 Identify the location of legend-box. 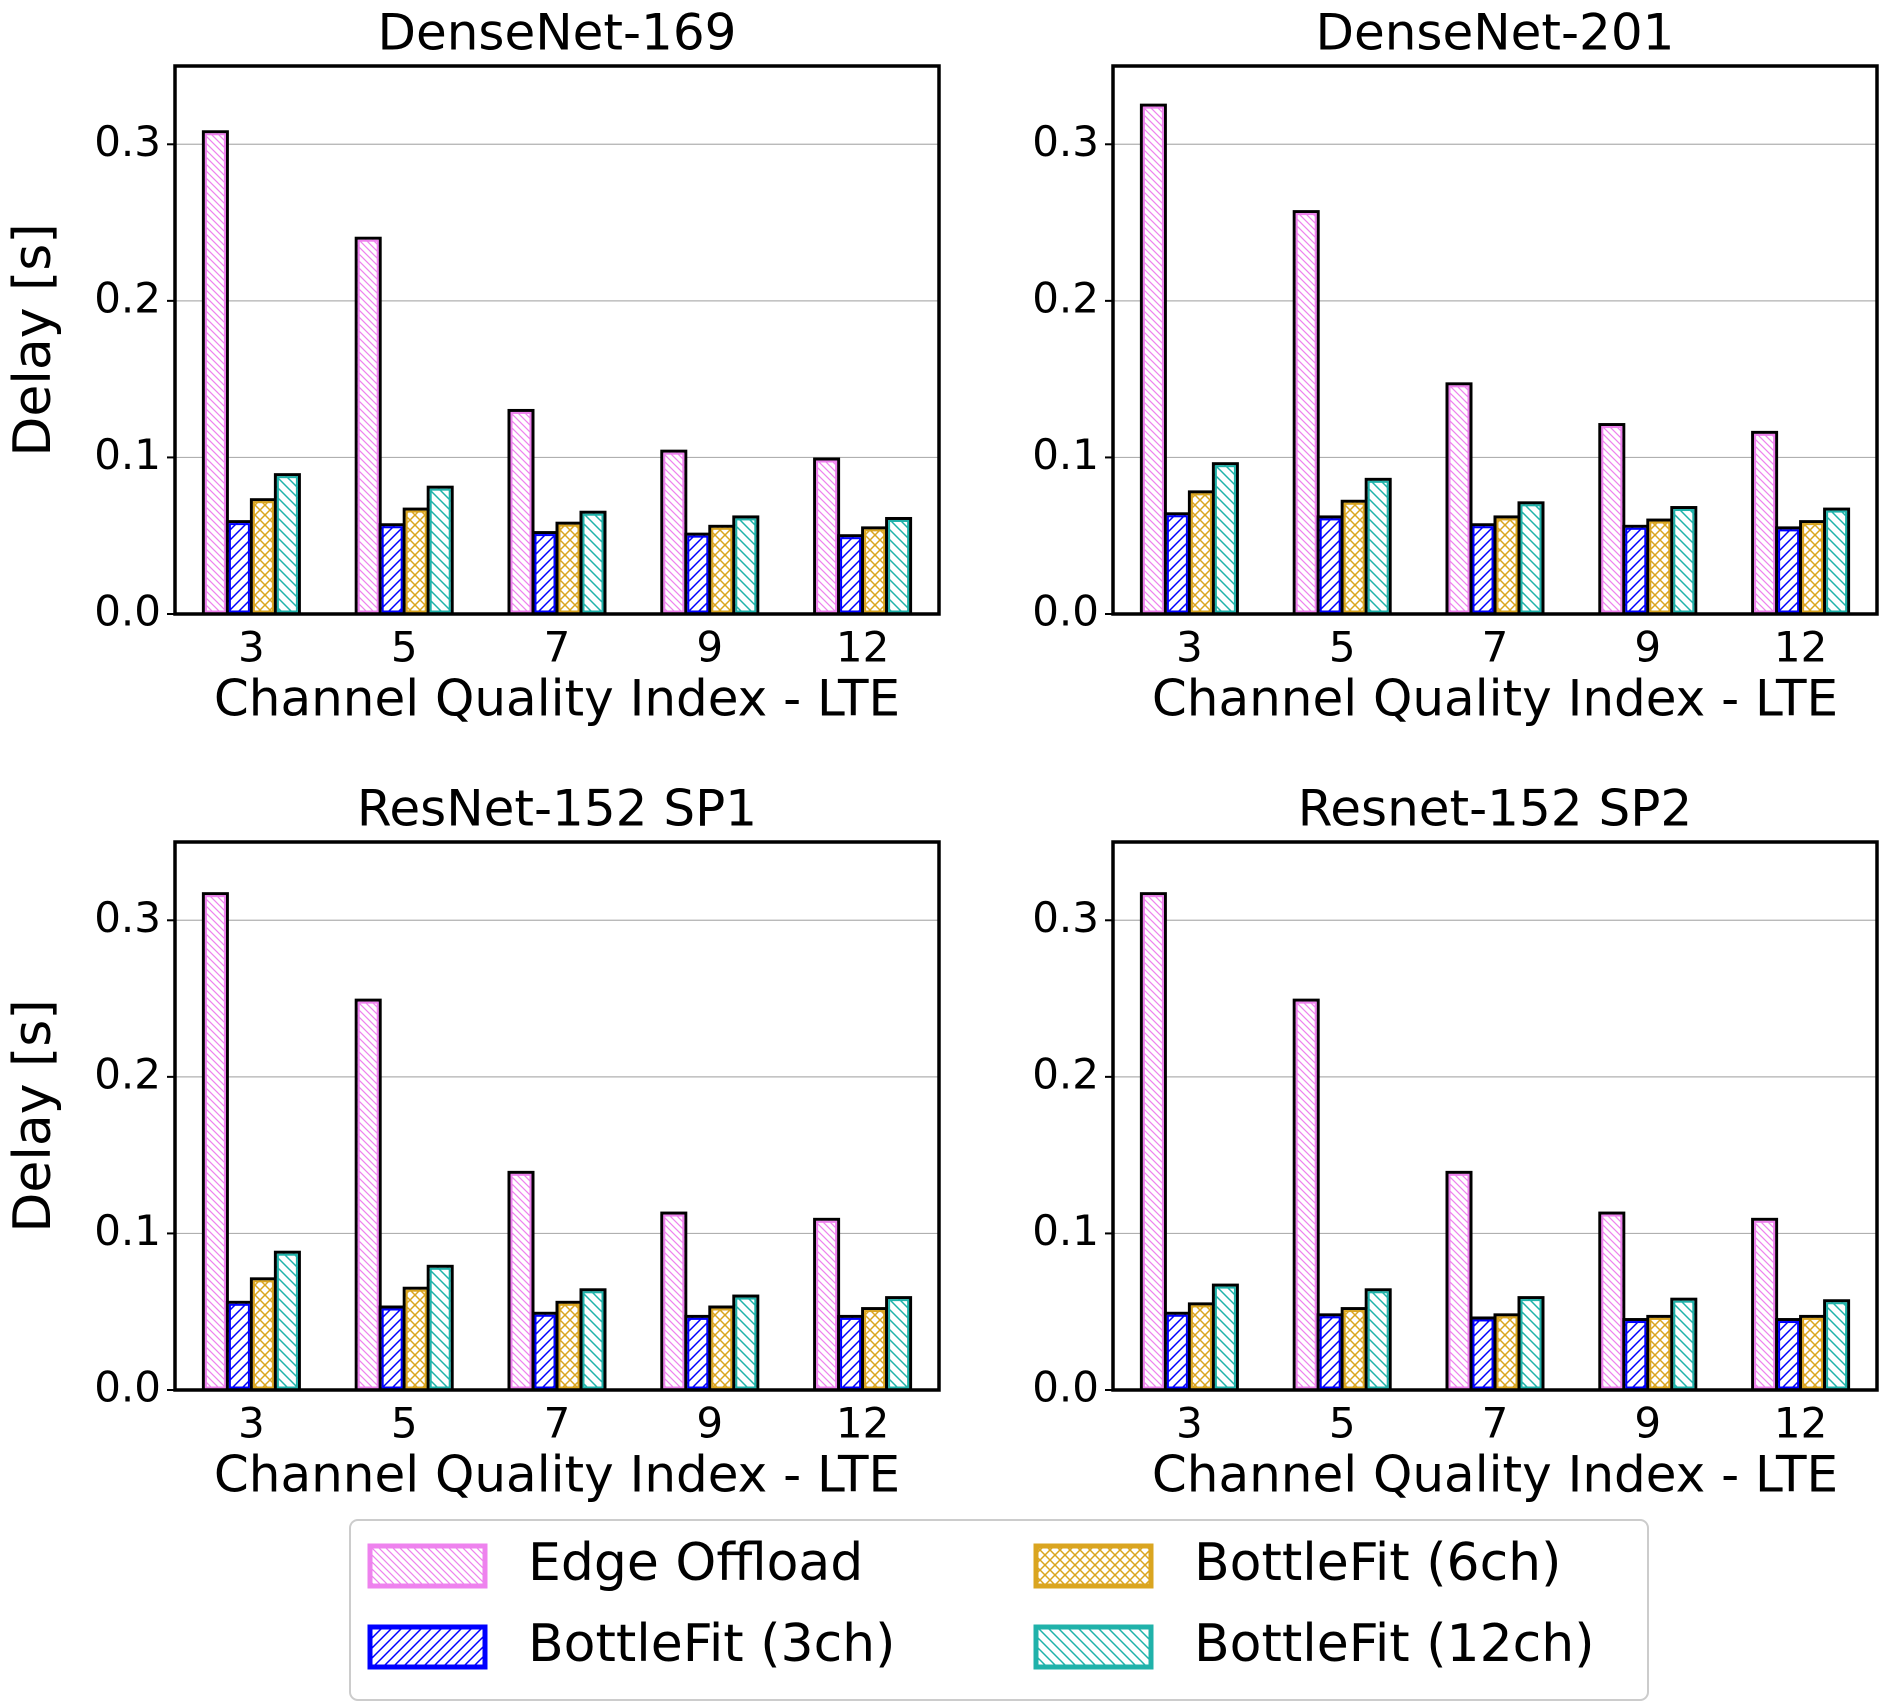
(999, 1610).